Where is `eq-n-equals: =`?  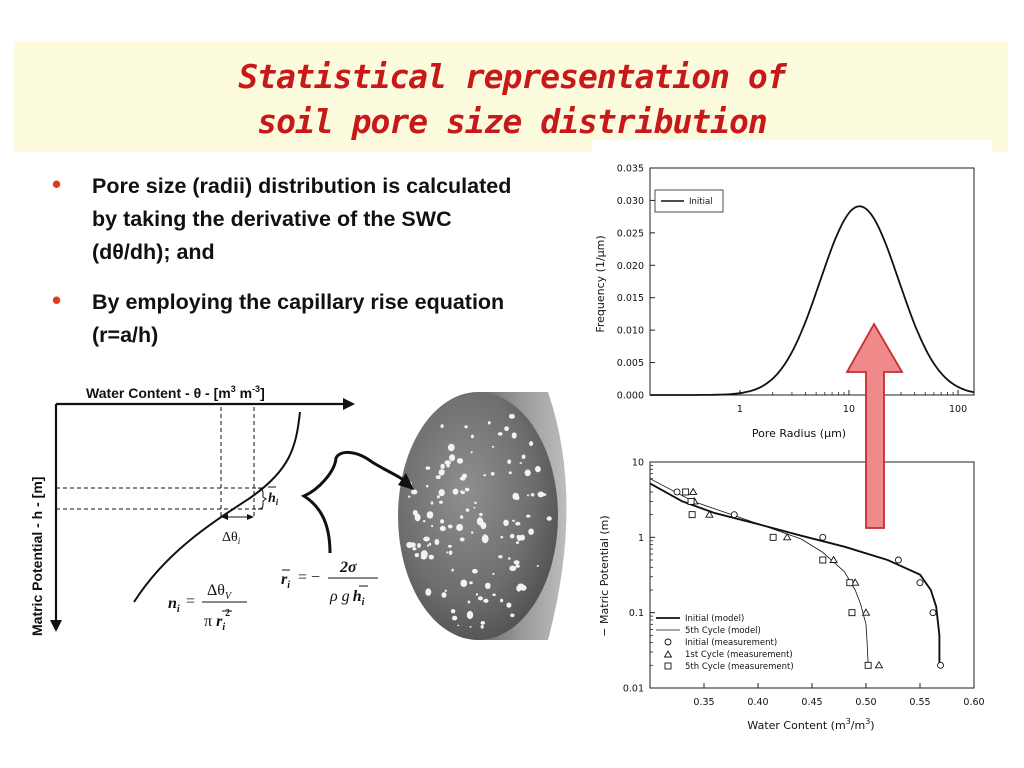
eq-n-equals: = is located at coordinates (190, 601).